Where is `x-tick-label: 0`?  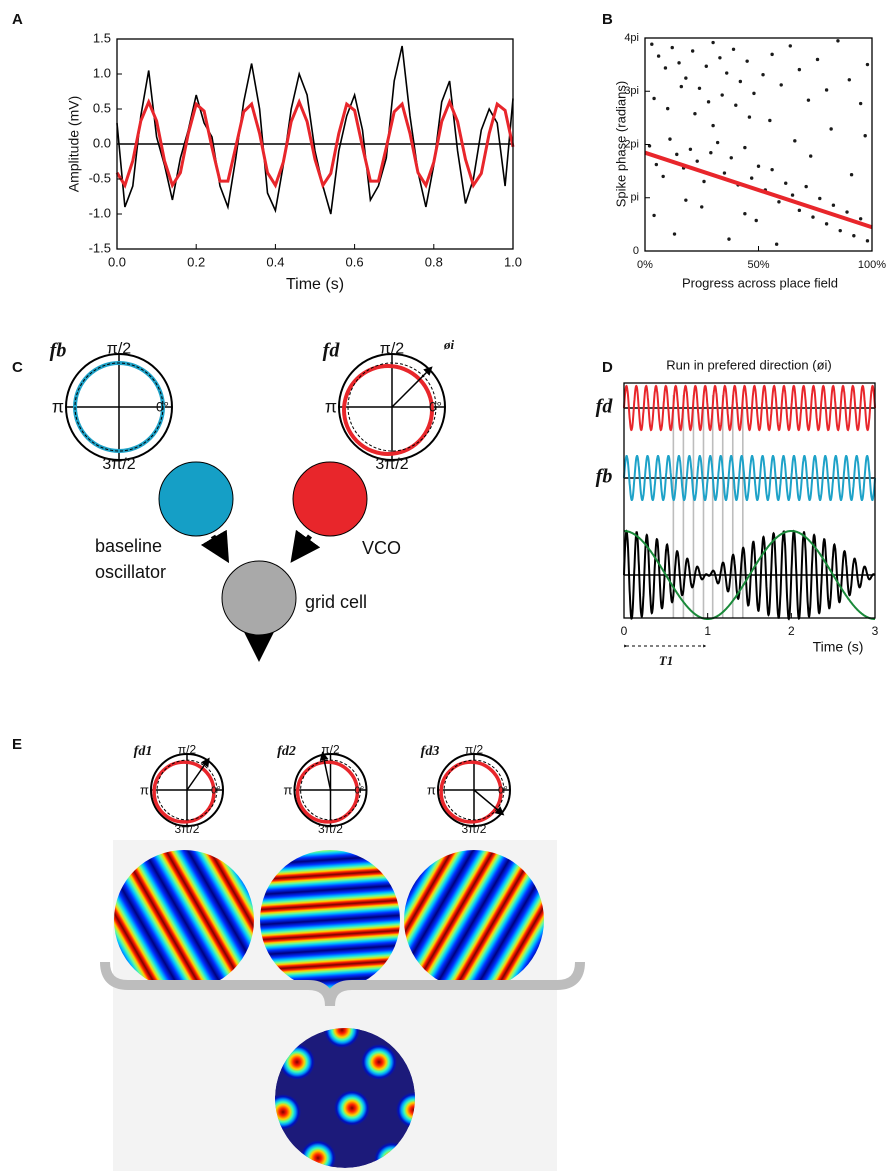
x-tick-label: 0 is located at coordinates (624, 631).